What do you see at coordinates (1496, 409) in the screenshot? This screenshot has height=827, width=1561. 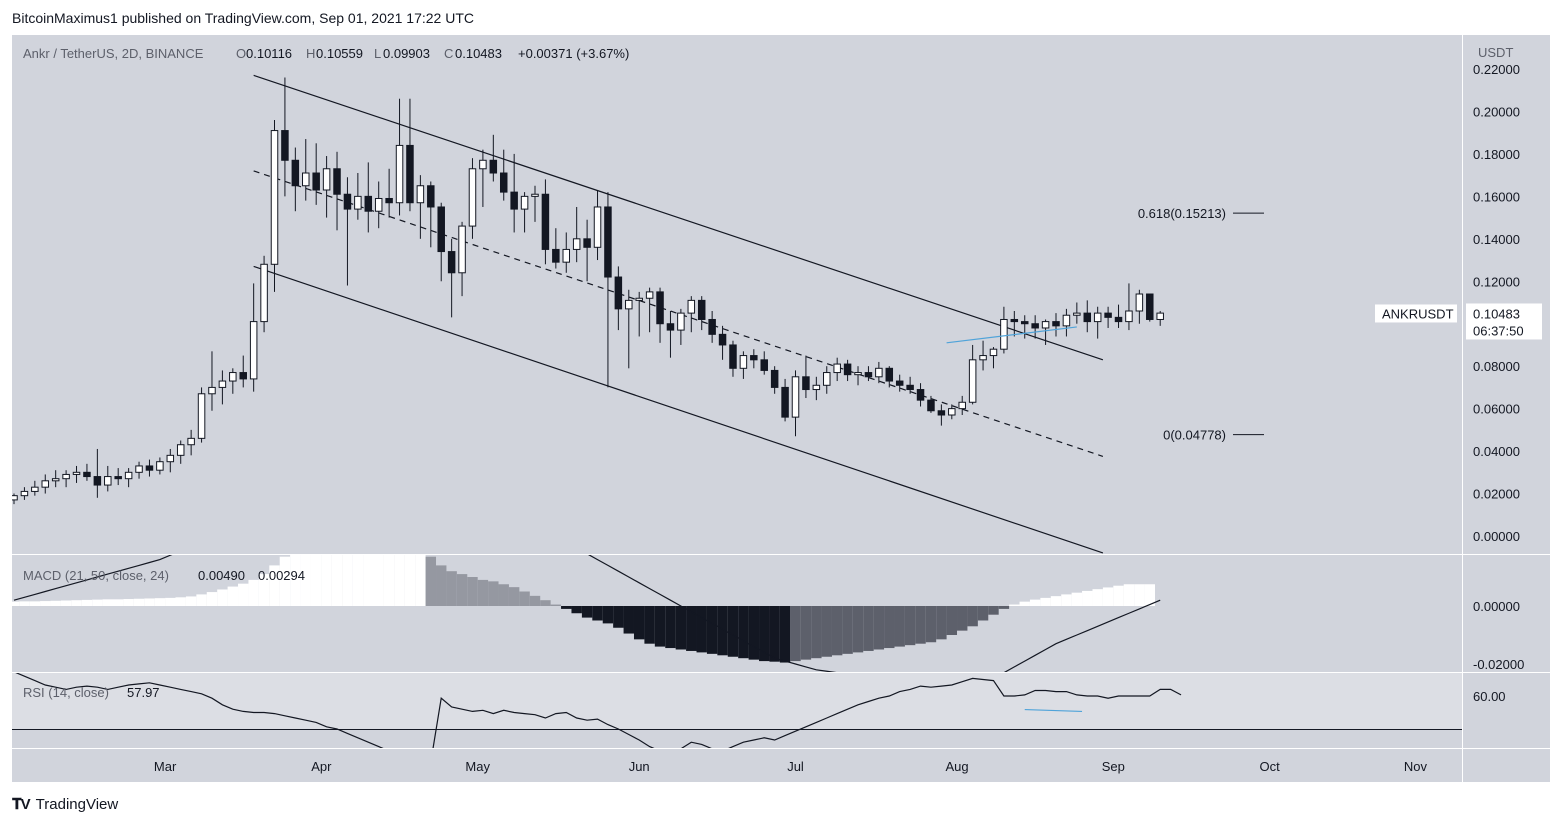 I see `price-tick-label: 0.06000` at bounding box center [1496, 409].